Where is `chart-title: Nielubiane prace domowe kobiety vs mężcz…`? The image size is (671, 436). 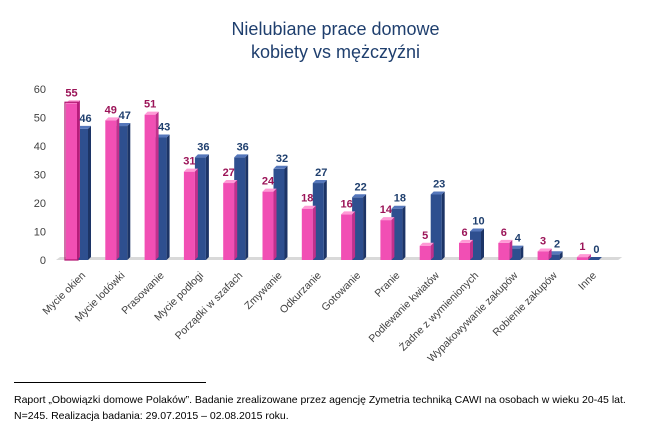 chart-title: Nielubiane prace domowe kobiety vs mężcz… is located at coordinates (335, 41).